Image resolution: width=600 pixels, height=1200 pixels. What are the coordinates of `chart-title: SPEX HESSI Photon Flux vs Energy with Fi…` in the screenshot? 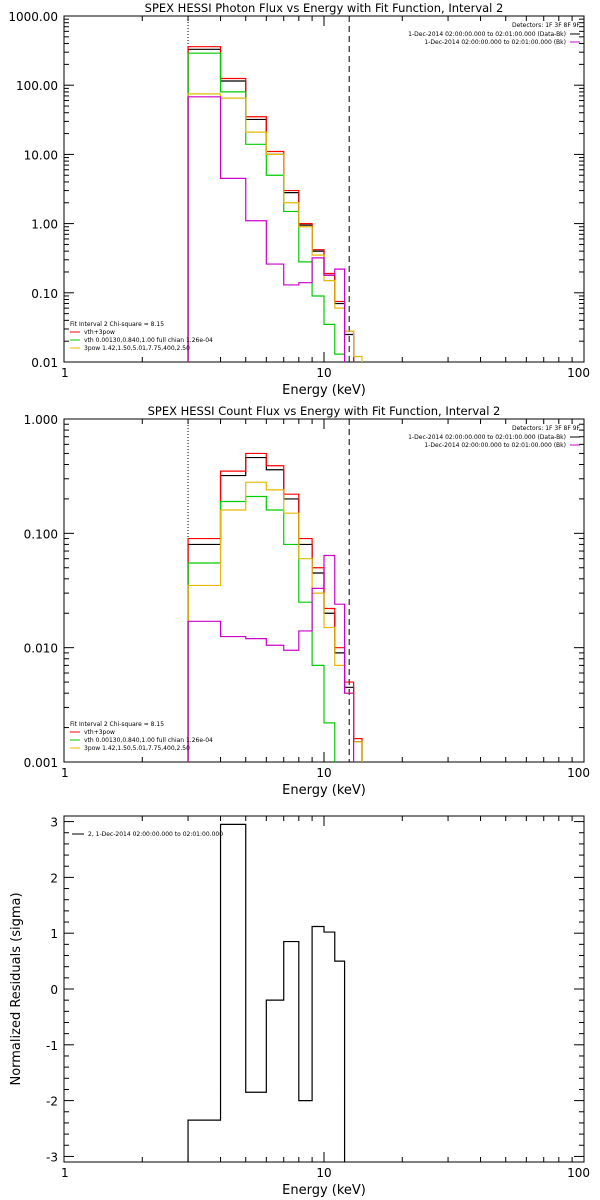 It's located at (324, 8).